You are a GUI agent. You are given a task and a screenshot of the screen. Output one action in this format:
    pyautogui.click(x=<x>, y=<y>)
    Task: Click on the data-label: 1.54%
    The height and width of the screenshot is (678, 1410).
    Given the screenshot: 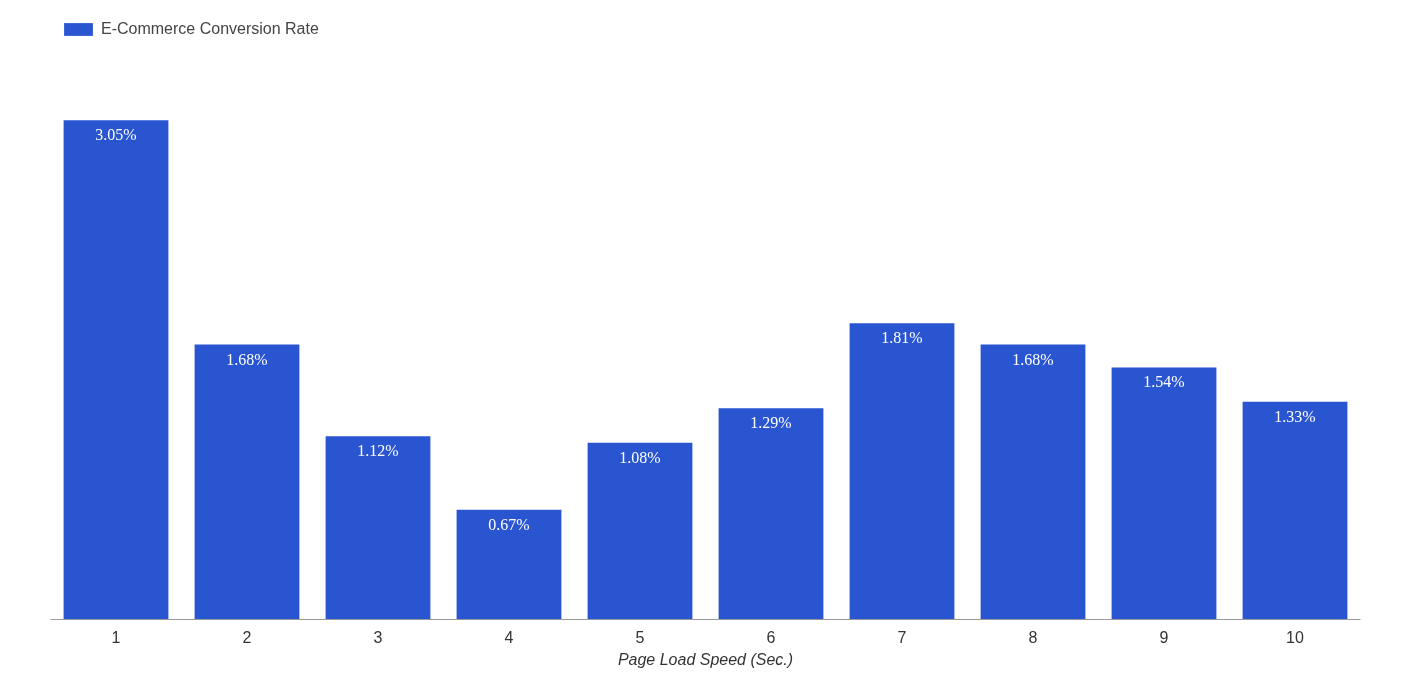 What is the action you would take?
    pyautogui.click(x=1164, y=382)
    